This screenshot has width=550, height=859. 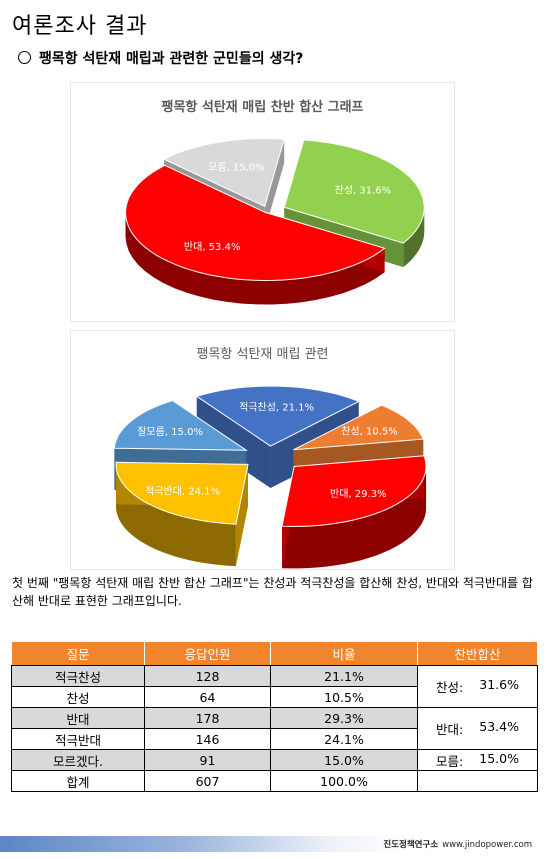 I want to click on slice-label: 반대, 53.4%, so click(x=212, y=247).